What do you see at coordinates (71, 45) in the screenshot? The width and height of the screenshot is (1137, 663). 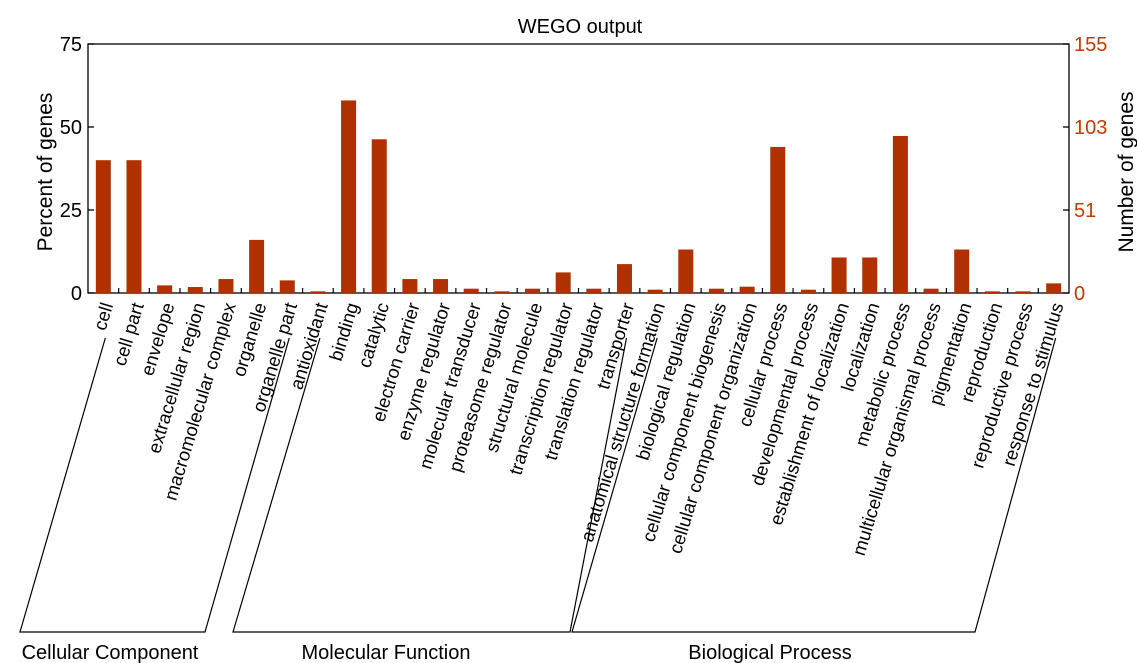 I see `left-tick-label: 75` at bounding box center [71, 45].